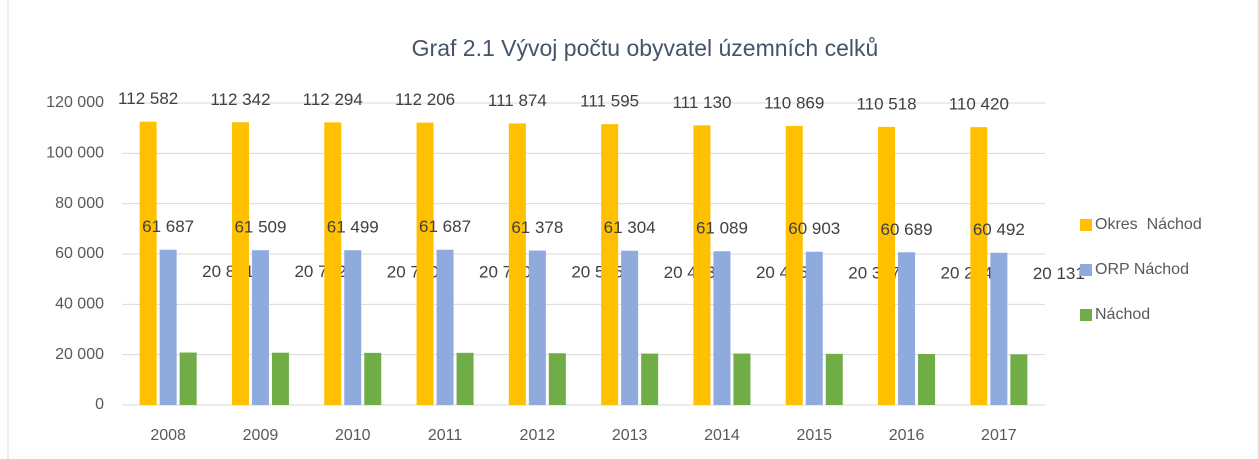  What do you see at coordinates (79, 304) in the screenshot?
I see `y-tick-label: 40 000` at bounding box center [79, 304].